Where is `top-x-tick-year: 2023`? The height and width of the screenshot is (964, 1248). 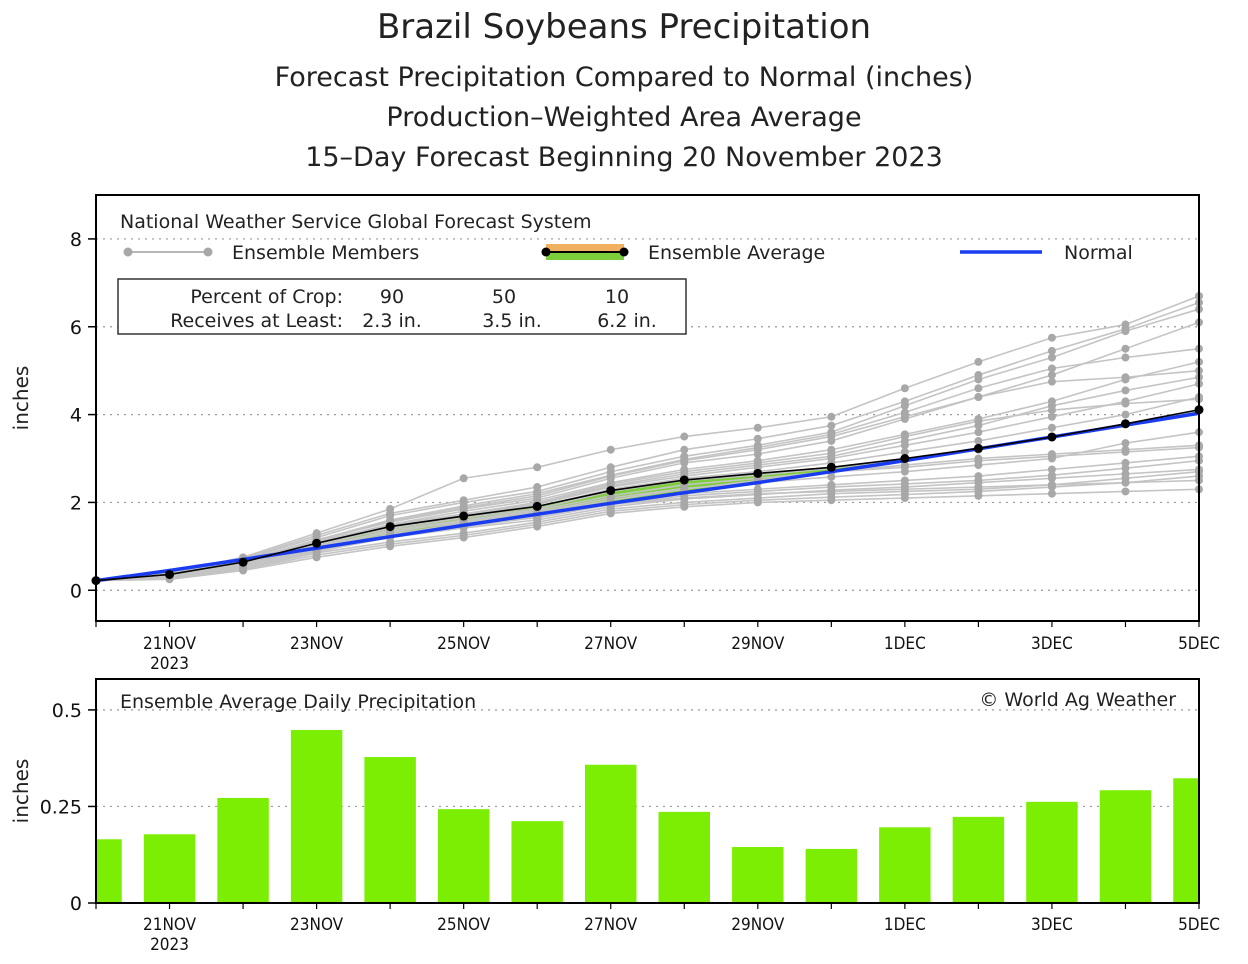
top-x-tick-year: 2023 is located at coordinates (169, 664).